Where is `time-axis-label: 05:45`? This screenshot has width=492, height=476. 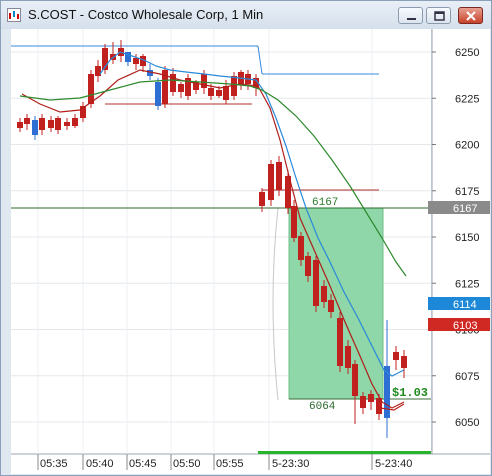
time-axis-label: 05:45 is located at coordinates (143, 464).